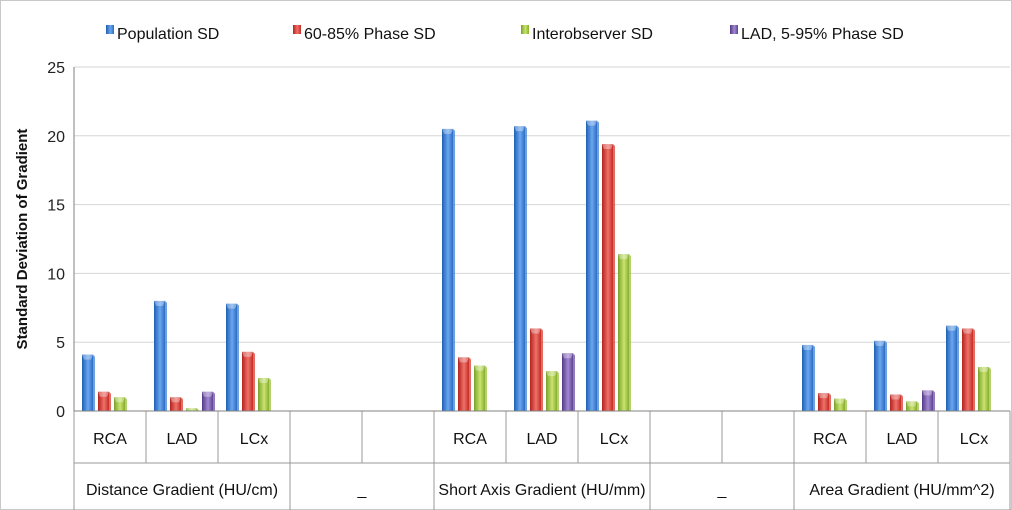 This screenshot has height=510, width=1012. What do you see at coordinates (56, 206) in the screenshot?
I see `y-tick-label: 15` at bounding box center [56, 206].